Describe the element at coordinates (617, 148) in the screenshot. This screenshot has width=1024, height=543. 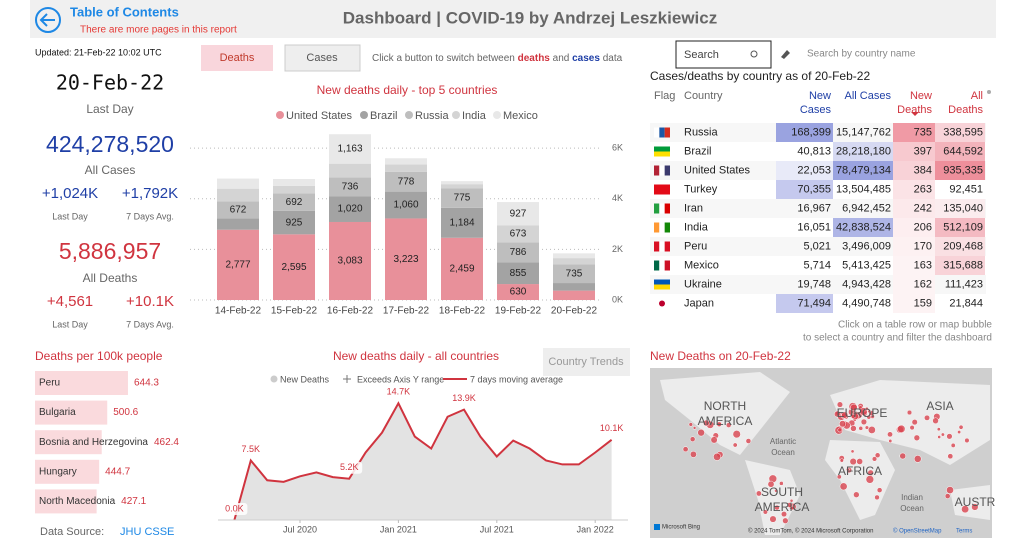
I see `y-tick-label: 6K` at that location.